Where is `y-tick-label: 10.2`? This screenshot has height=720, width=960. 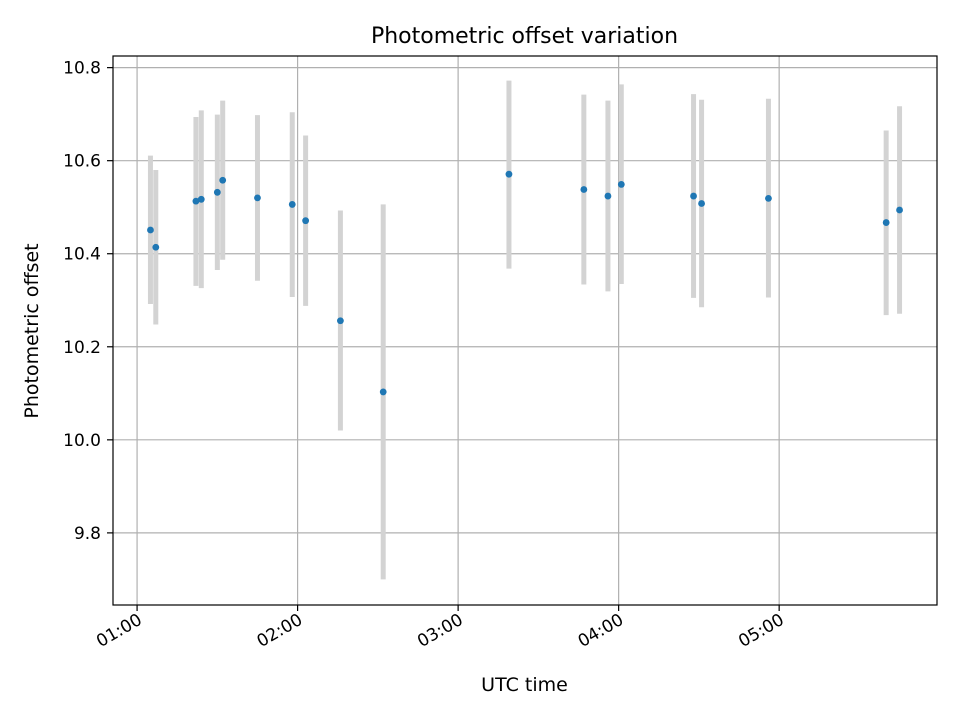
y-tick-label: 10.2 is located at coordinates (82, 348).